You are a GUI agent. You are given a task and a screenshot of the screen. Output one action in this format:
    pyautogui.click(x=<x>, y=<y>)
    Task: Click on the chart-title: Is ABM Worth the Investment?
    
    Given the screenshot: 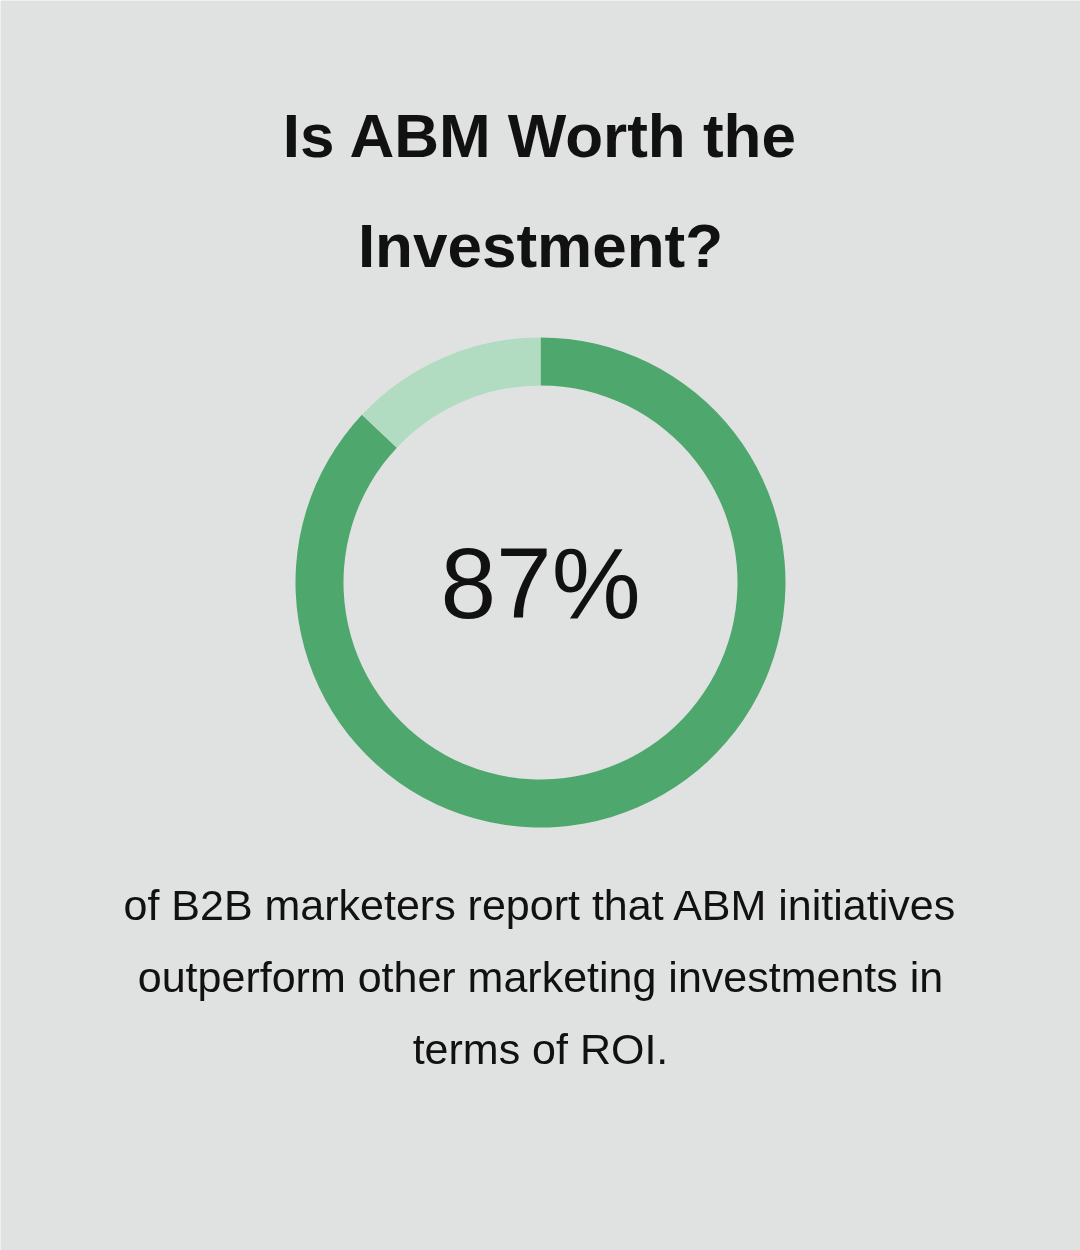 What is the action you would take?
    pyautogui.click(x=539, y=190)
    